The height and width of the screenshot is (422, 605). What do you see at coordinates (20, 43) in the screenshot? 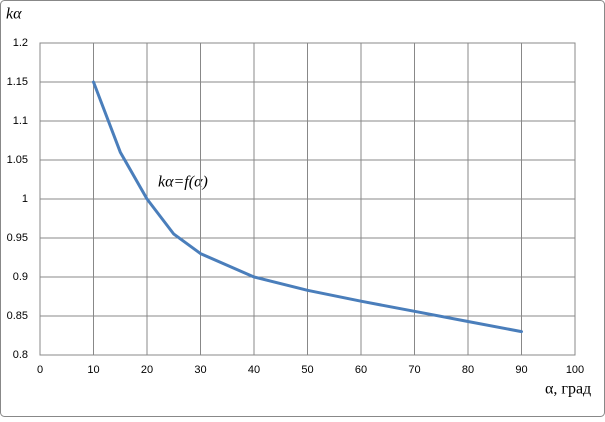
I see `y-tick-label: 1.2` at bounding box center [20, 43].